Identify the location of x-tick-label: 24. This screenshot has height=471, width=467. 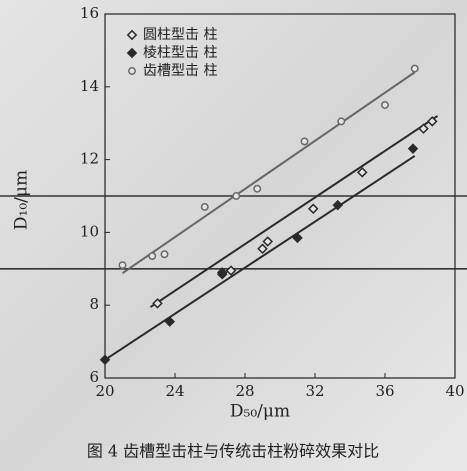
(174, 391).